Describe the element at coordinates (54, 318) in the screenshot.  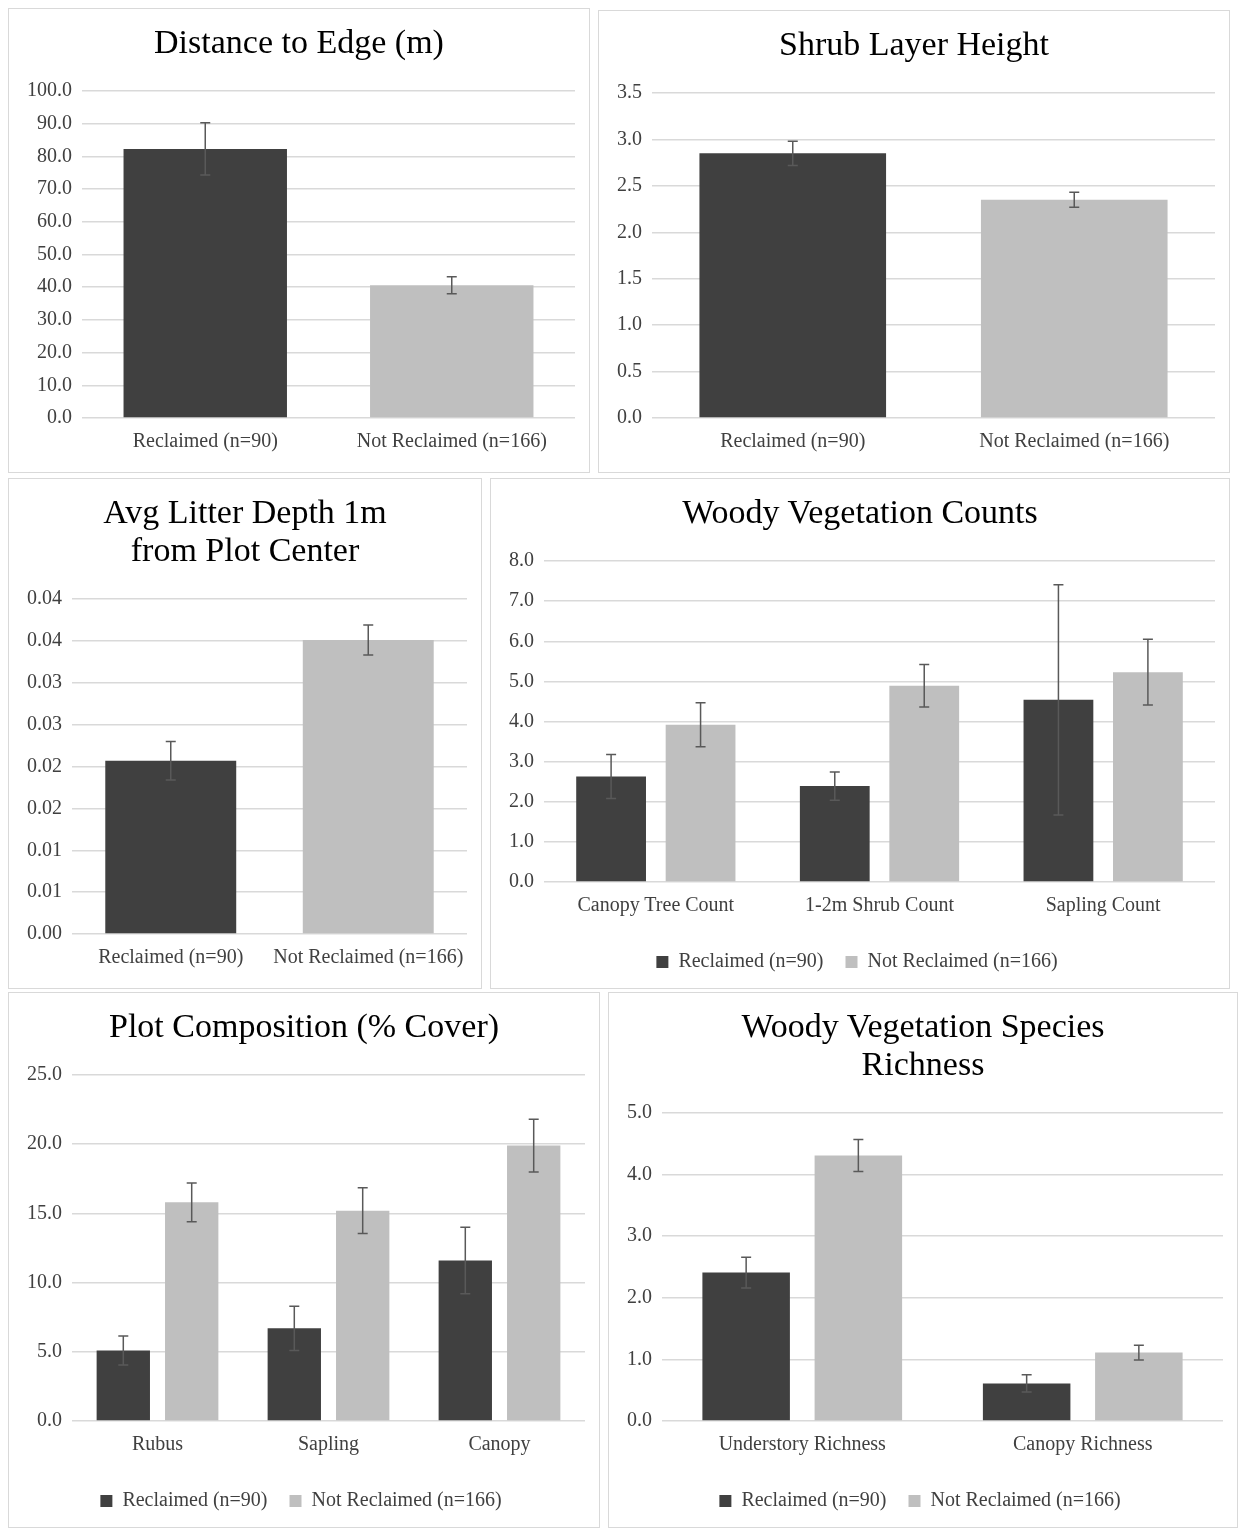
I see `y-tick-label: 30.0` at that location.